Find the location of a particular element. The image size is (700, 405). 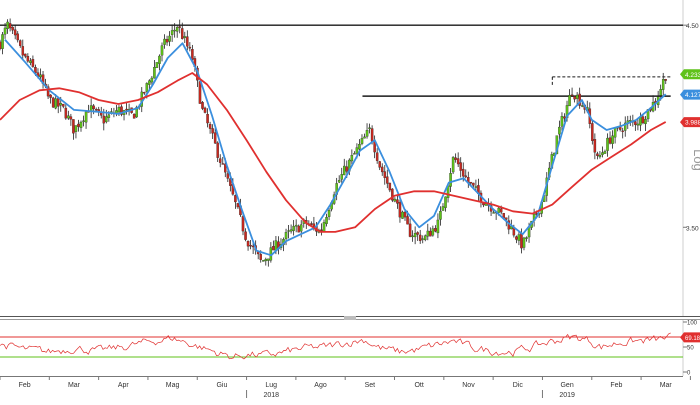

x-tick-label: Mag is located at coordinates (173, 385).